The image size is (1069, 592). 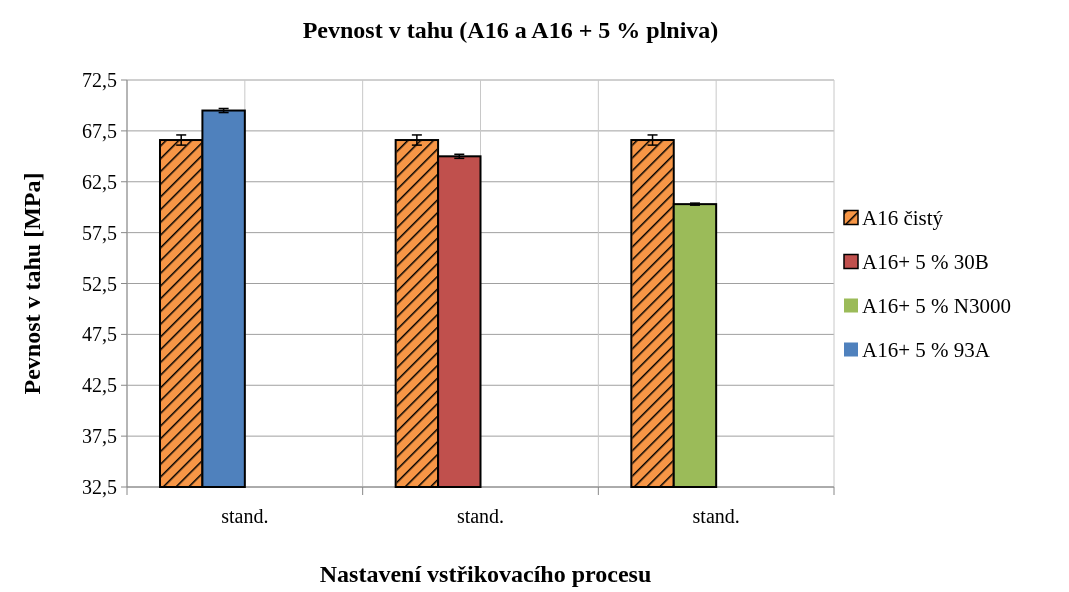 What do you see at coordinates (99, 130) in the screenshot?
I see `y-tick-label: 67,5` at bounding box center [99, 130].